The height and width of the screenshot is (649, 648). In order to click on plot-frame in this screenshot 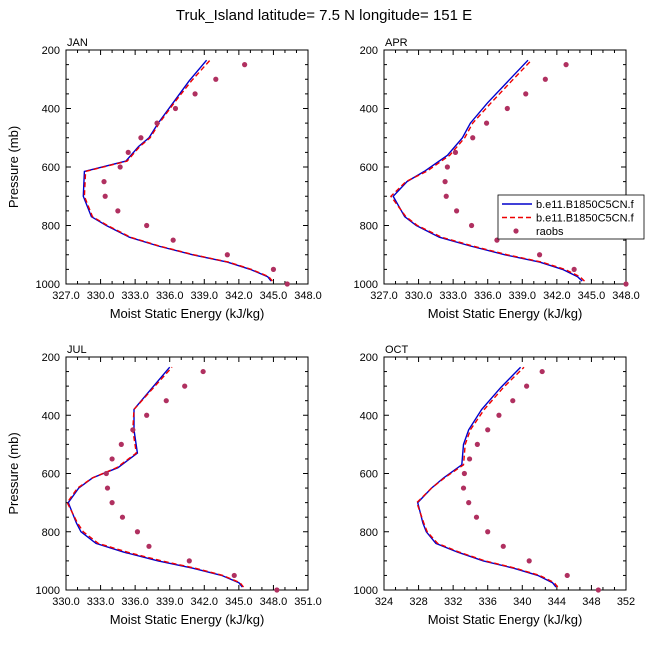, I will do `click(505, 473)`.